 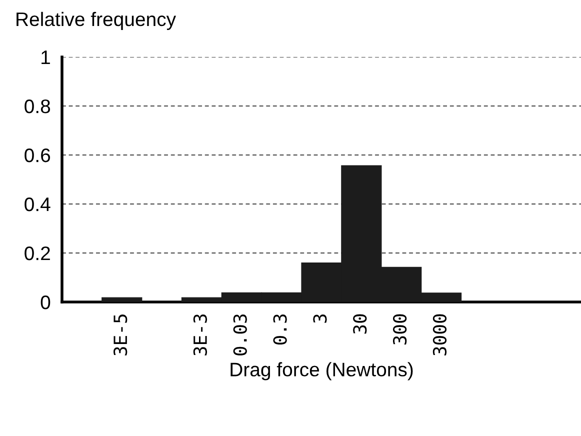 What do you see at coordinates (96, 21) in the screenshot?
I see `y-axis-title: Relative frequency` at bounding box center [96, 21].